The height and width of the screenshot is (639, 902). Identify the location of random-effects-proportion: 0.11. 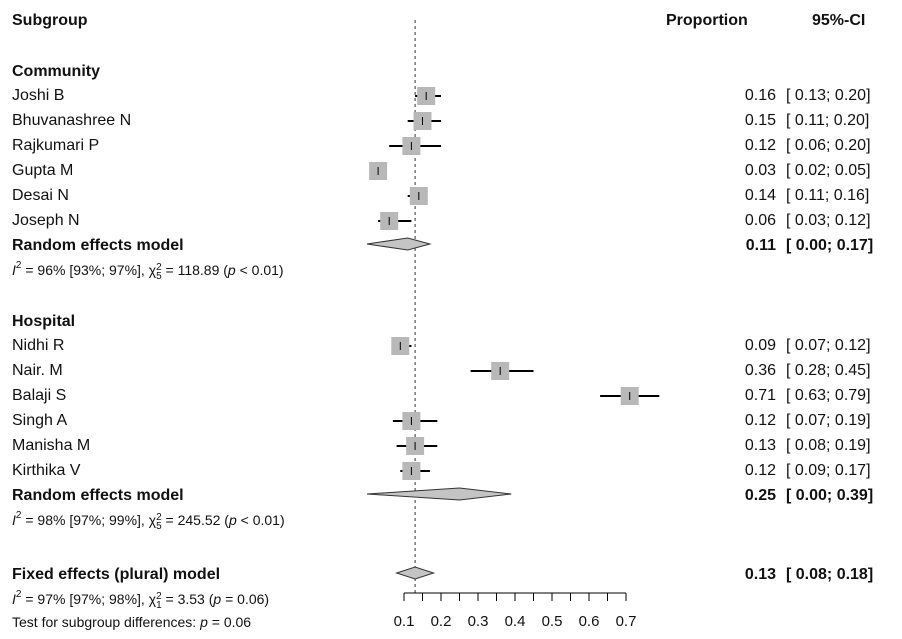
(760, 245).